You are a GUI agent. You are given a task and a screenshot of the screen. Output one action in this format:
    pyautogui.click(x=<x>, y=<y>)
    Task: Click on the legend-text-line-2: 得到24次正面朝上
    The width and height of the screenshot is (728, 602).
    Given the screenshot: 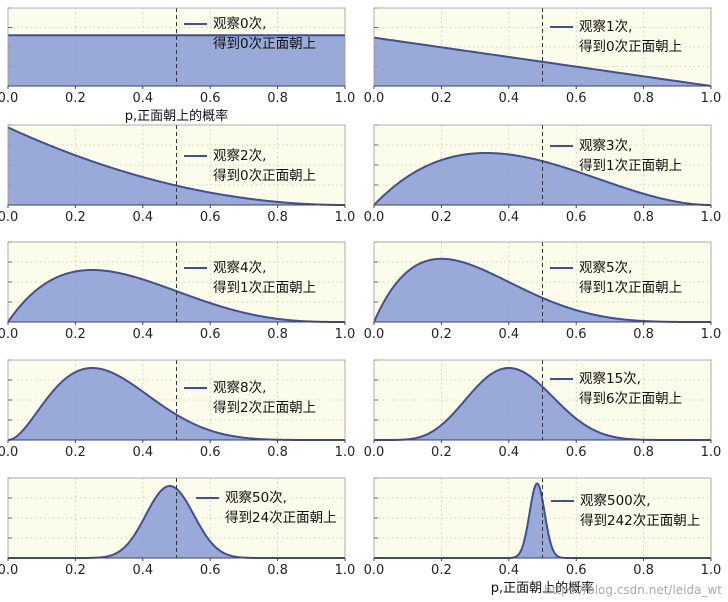 What is the action you would take?
    pyautogui.click(x=281, y=517)
    